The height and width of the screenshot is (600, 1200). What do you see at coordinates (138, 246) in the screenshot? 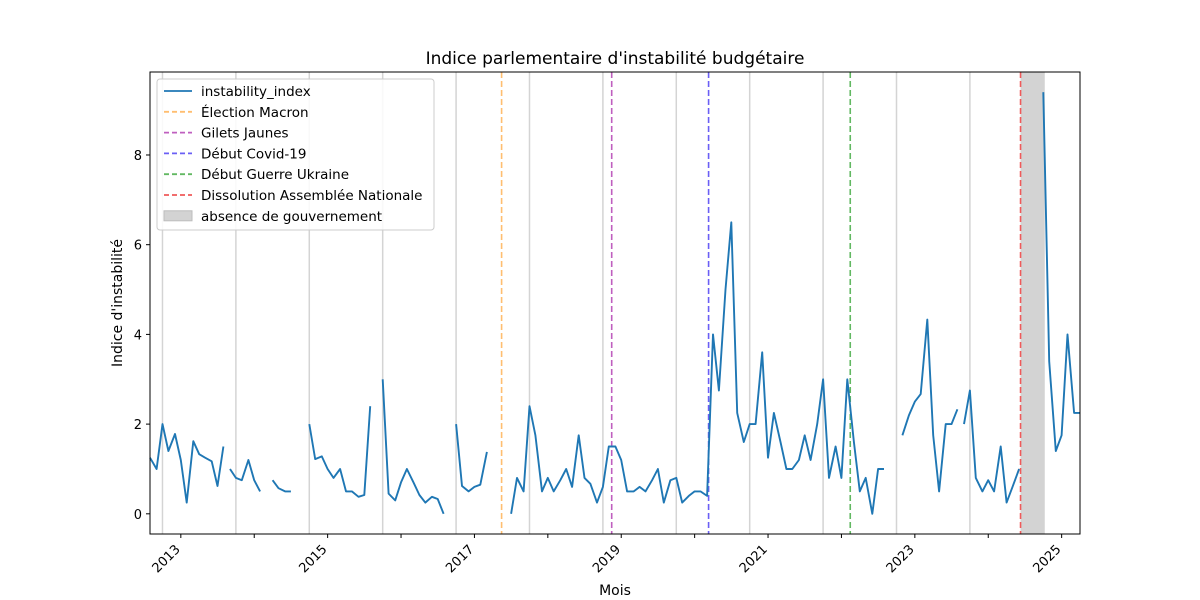
I see `y-tick-label: 6` at bounding box center [138, 246].